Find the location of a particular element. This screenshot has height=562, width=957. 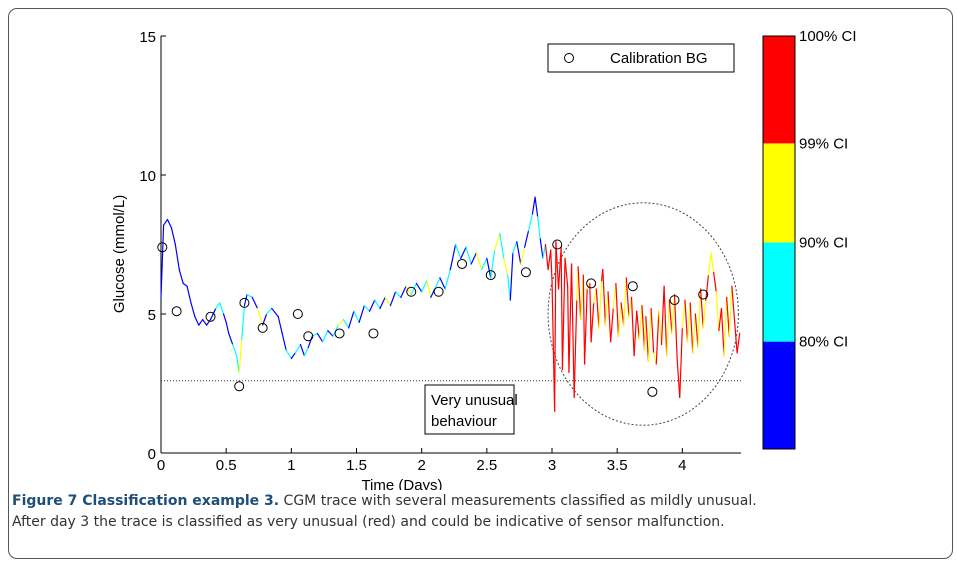

x-tick-label: 1 is located at coordinates (291, 465).